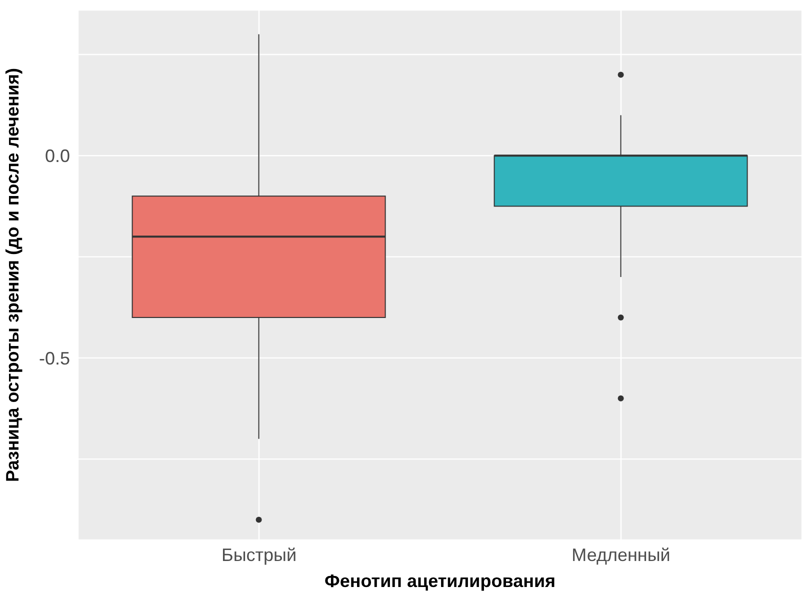  Describe the element at coordinates (12, 275) in the screenshot. I see `y-axis-title: Разница остроты зрения (до и после лечения)` at that location.